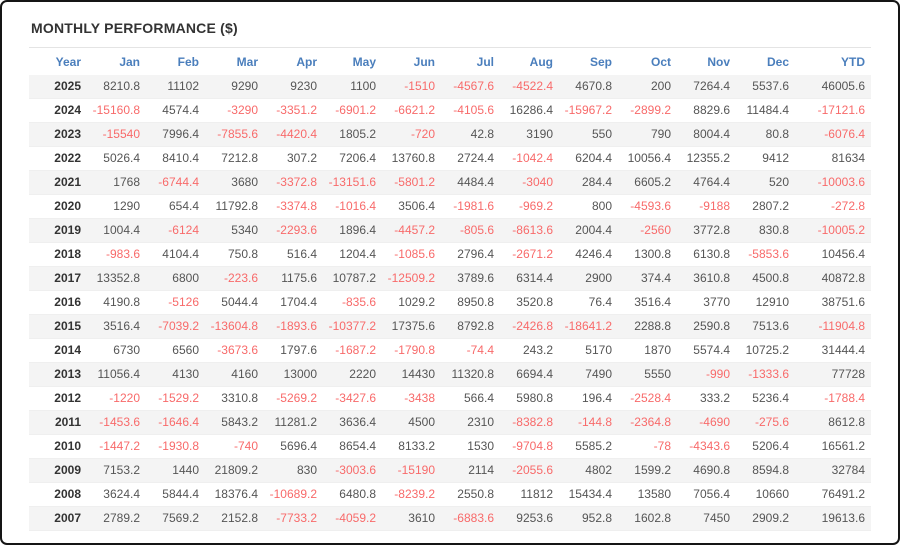  I want to click on month-value-cell: 2288.8, so click(647, 326).